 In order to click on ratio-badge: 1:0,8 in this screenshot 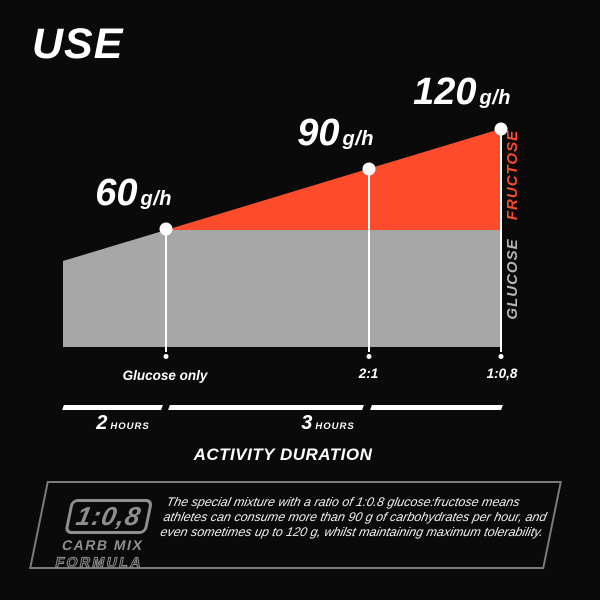, I will do `click(109, 516)`.